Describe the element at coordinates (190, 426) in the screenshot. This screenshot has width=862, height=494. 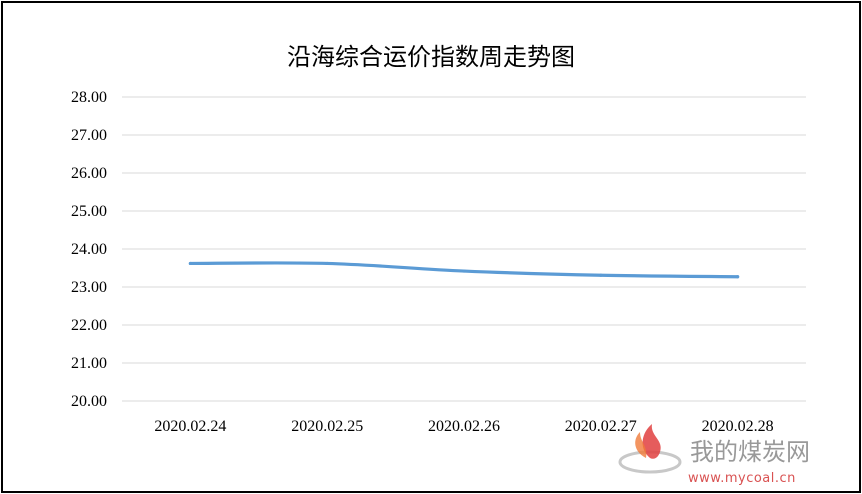
I see `x-tick-label: 2020.02.24` at that location.